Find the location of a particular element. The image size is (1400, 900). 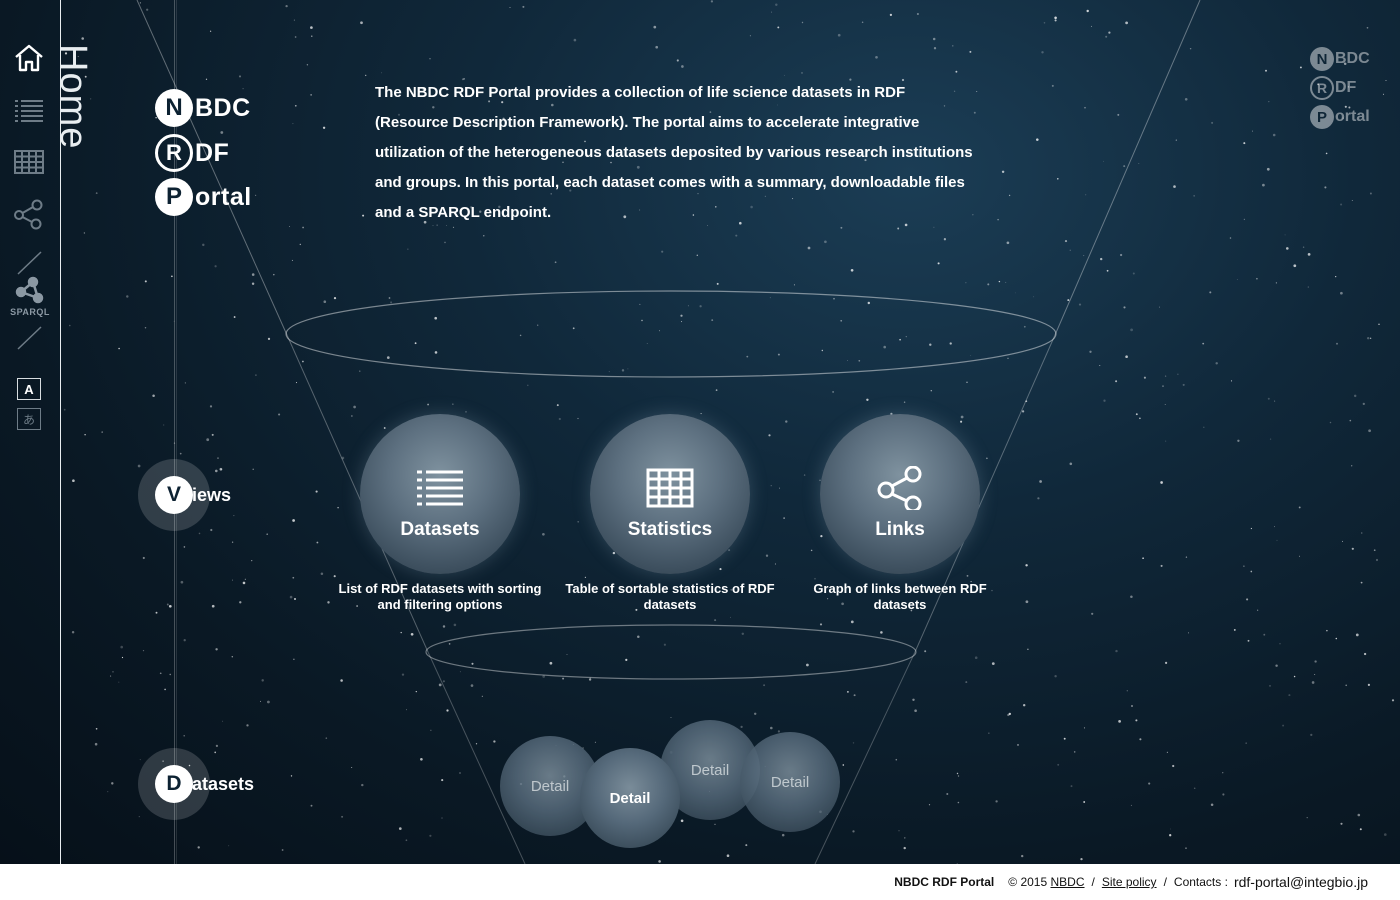

view-statistics-button: Statistics is located at coordinates (670, 494).